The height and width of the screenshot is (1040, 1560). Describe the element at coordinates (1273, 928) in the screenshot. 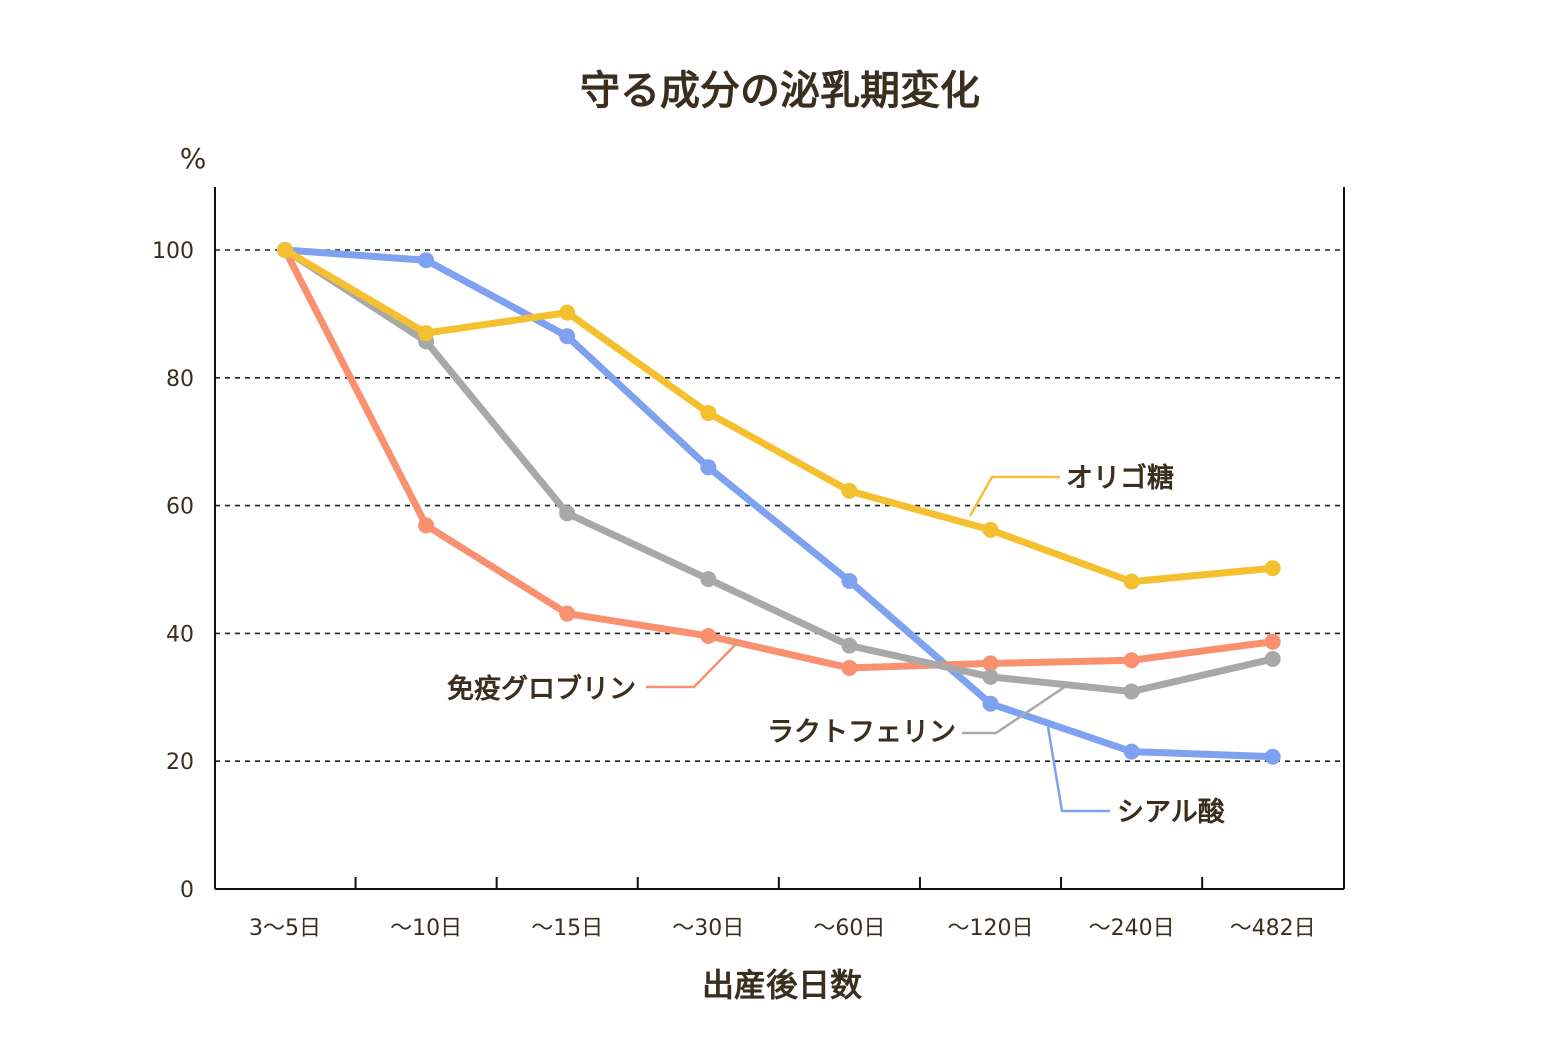

I see `x-tick-label: 〜482日` at that location.